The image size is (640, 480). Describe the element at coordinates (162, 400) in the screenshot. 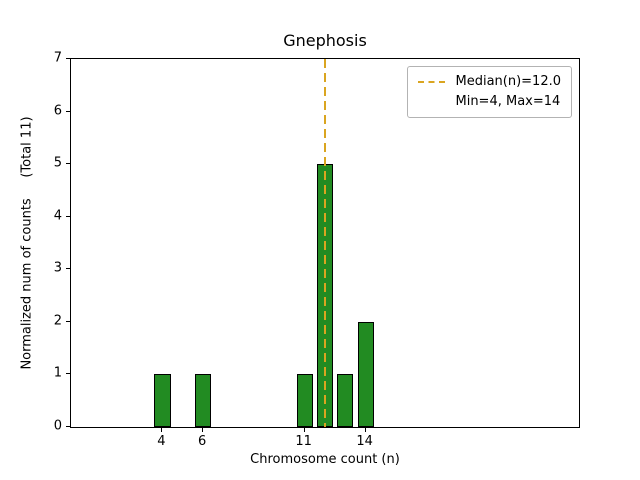

I see `histogram-bar-n4` at that location.